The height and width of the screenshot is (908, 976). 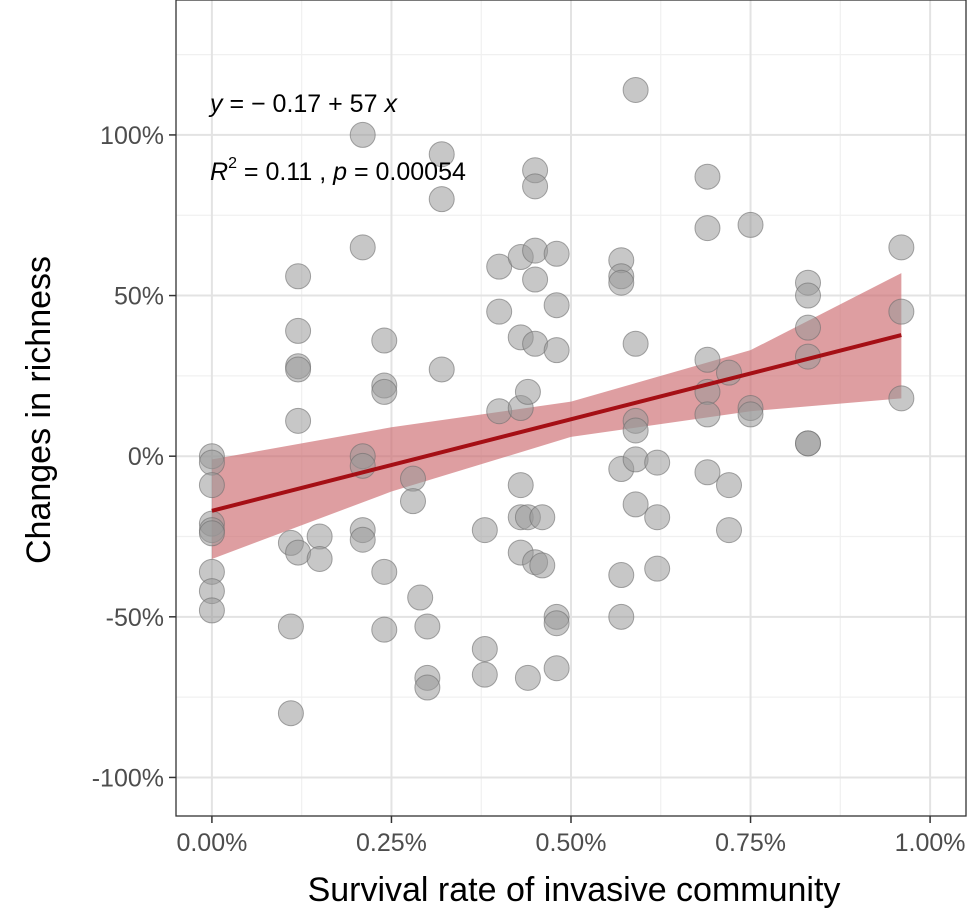 I want to click on r-squared-symbol: R, so click(x=219, y=172).